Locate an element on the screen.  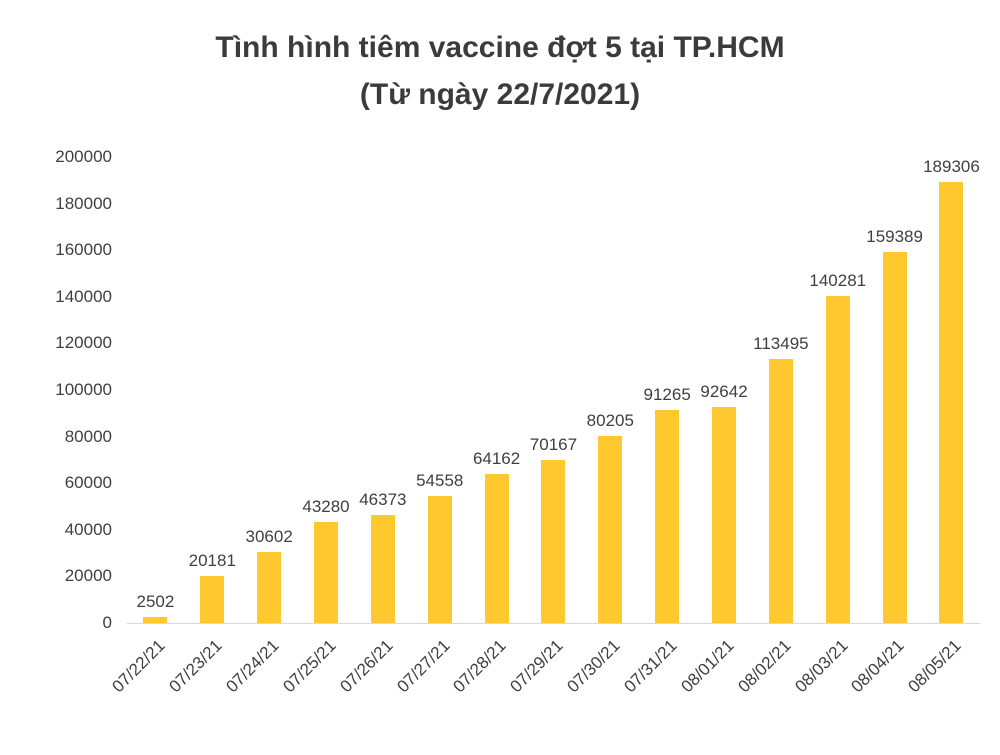
bar-slot: 43280 is located at coordinates (326, 390).